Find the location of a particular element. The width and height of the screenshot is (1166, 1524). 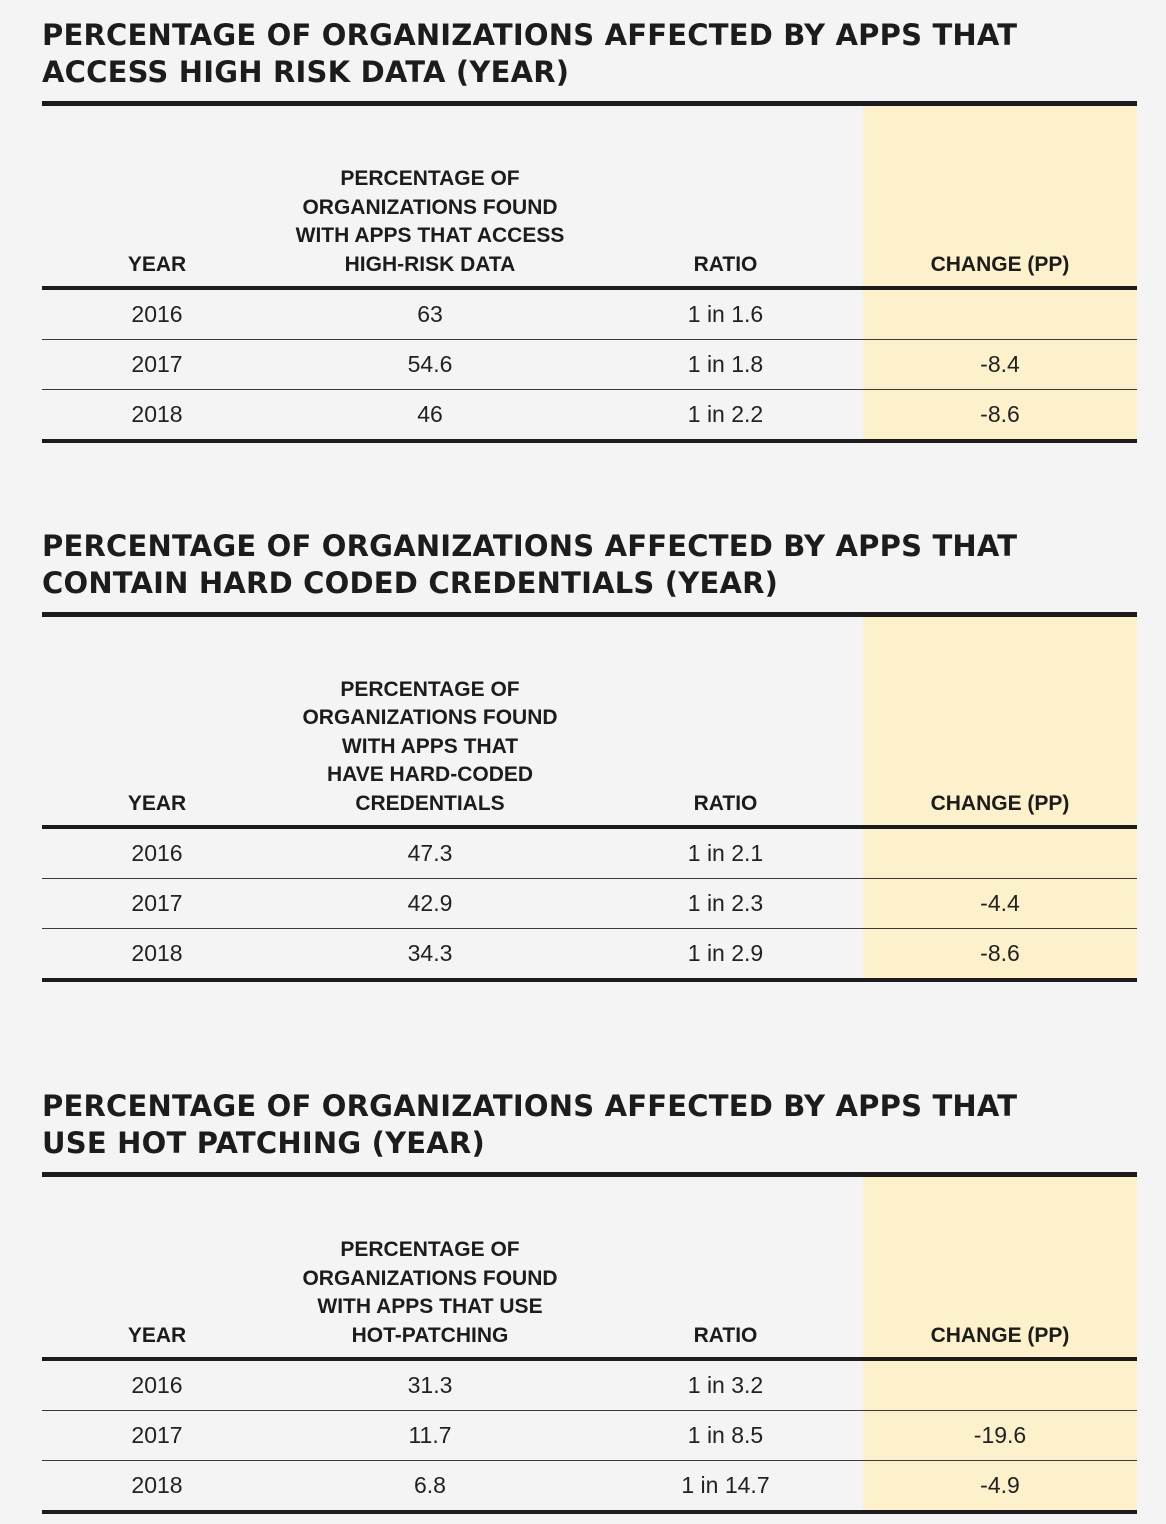

cell-ratio: 1 in 8.5 is located at coordinates (725, 1435).